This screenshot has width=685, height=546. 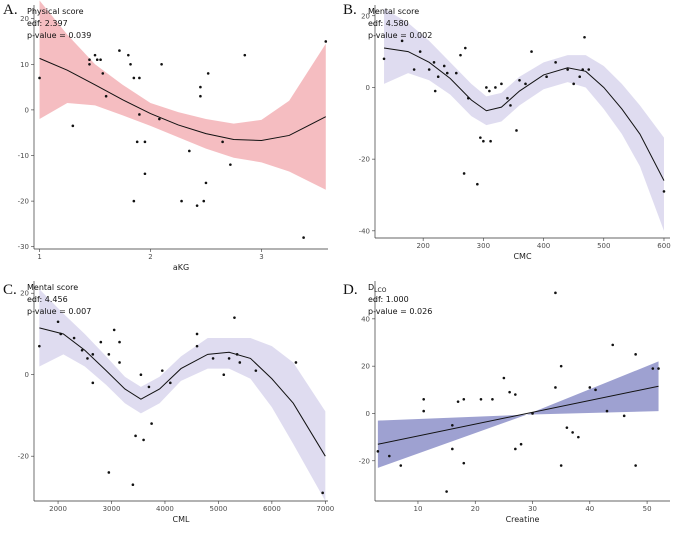 I want to click on x-tick-label: 20, so click(x=475, y=509).